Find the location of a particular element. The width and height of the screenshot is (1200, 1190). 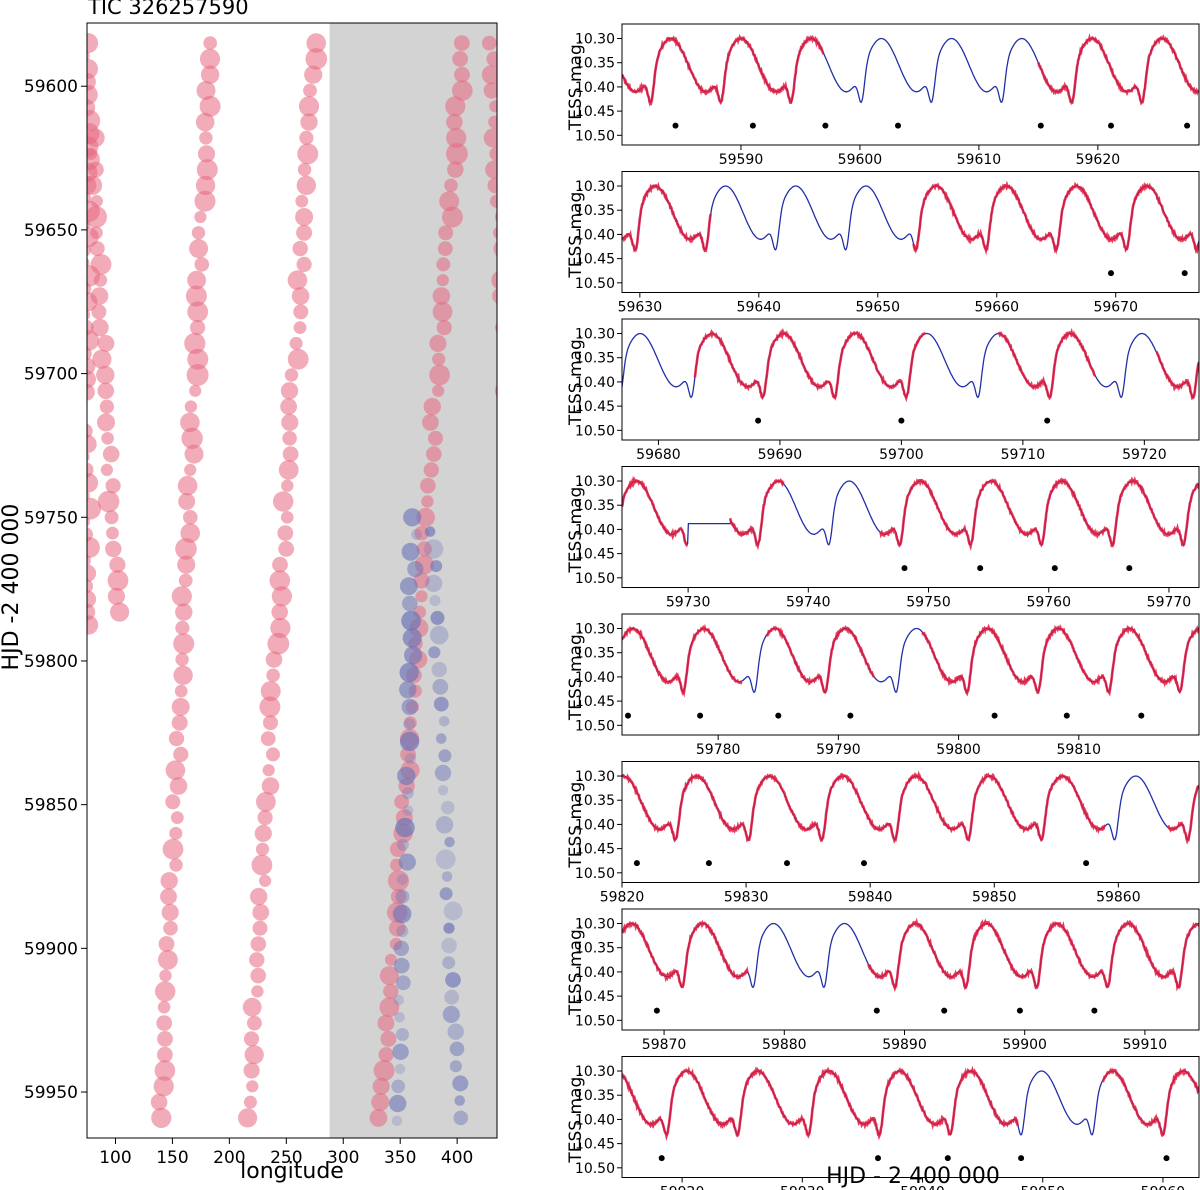

panel-x-tick-label: 59890 is located at coordinates (904, 1045).